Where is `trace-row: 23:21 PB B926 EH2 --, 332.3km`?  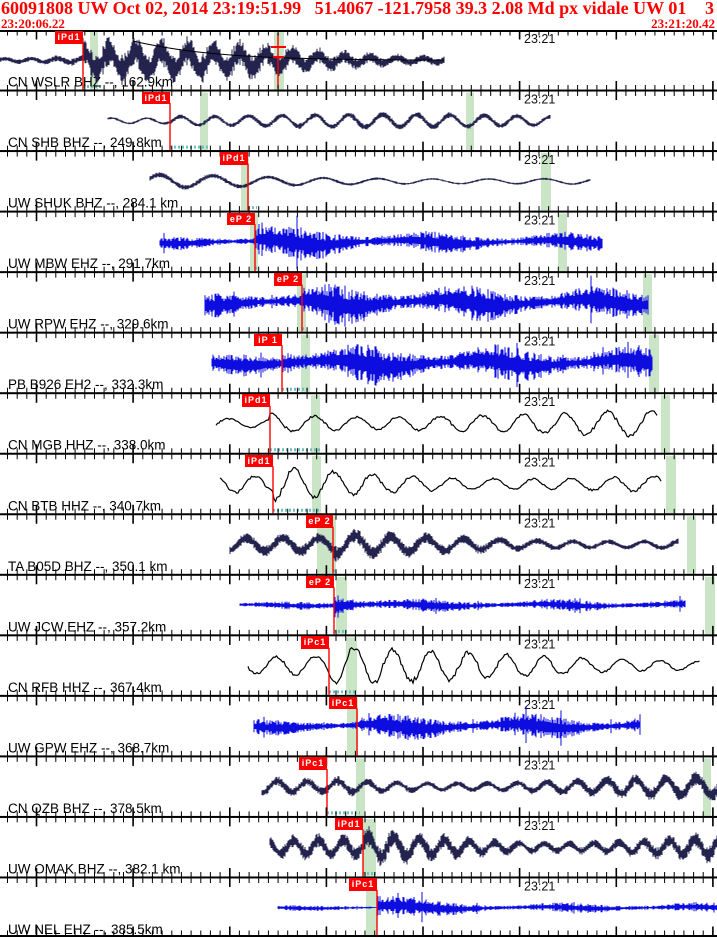
trace-row: 23:21 PB B926 EH2 --, 332.3km is located at coordinates (333, 363).